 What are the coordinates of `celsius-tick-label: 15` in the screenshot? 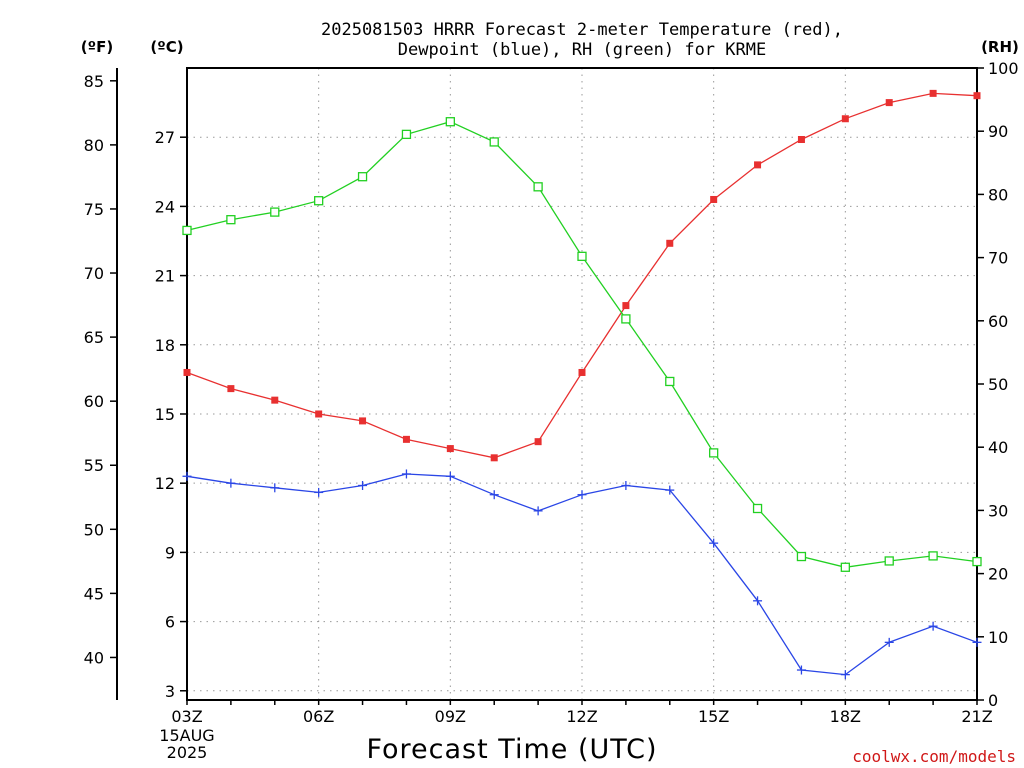 It's located at (165, 414).